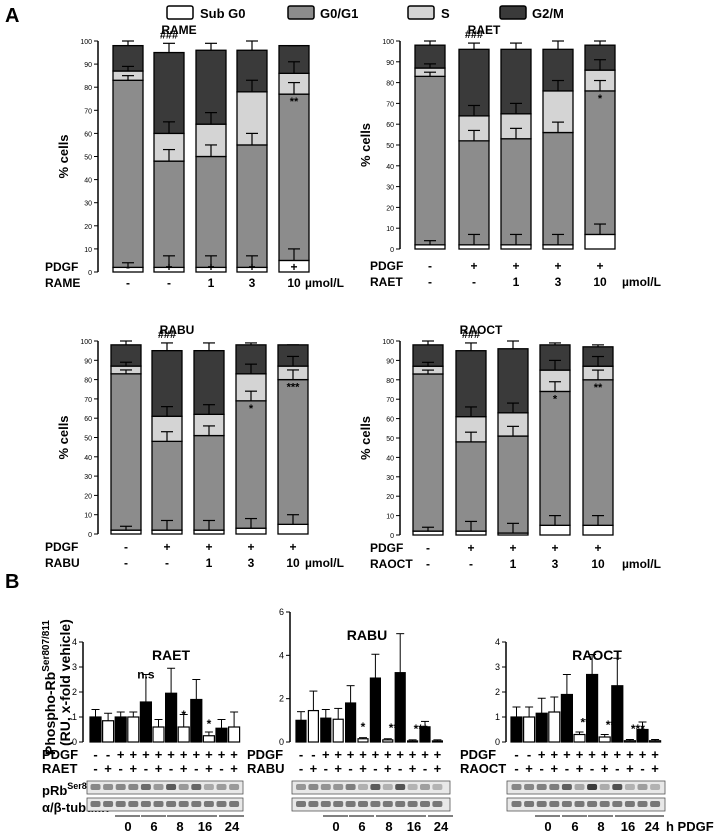 The height and width of the screenshot is (836, 727). Describe the element at coordinates (617, 768) in the screenshot. I see `prb-raoct-drug-value: -` at that location.